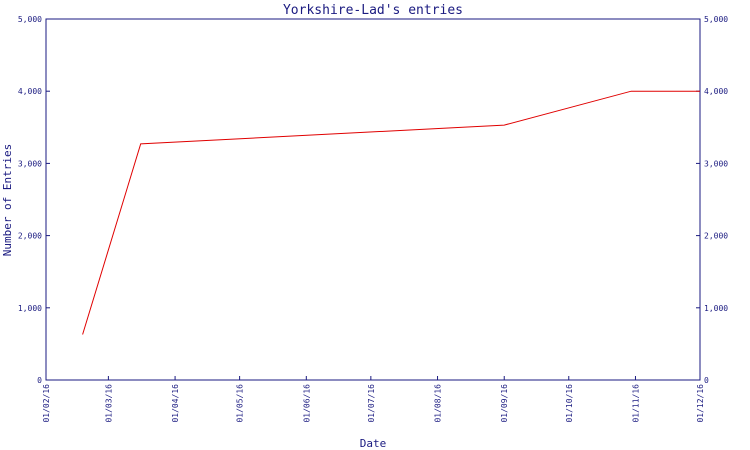 The width and height of the screenshot is (750, 450). I want to click on y-tick-label-right: 1,000, so click(716, 308).